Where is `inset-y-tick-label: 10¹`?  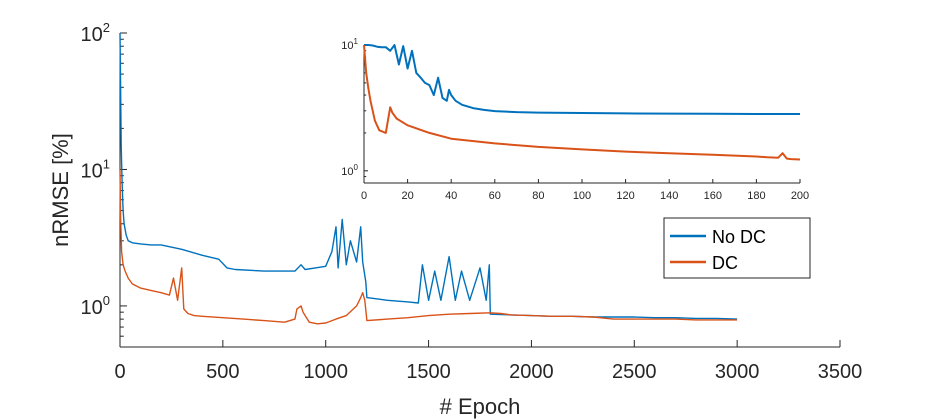 inset-y-tick-label: 10¹ is located at coordinates (349, 44).